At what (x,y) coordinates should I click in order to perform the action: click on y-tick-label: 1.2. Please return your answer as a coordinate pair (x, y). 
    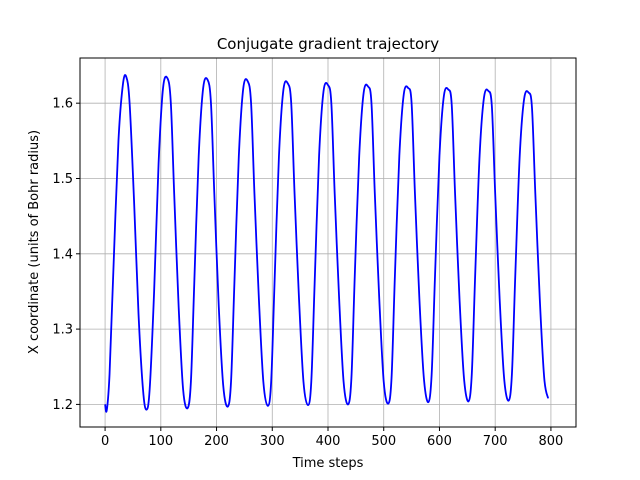
    Looking at the image, I should click on (62, 405).